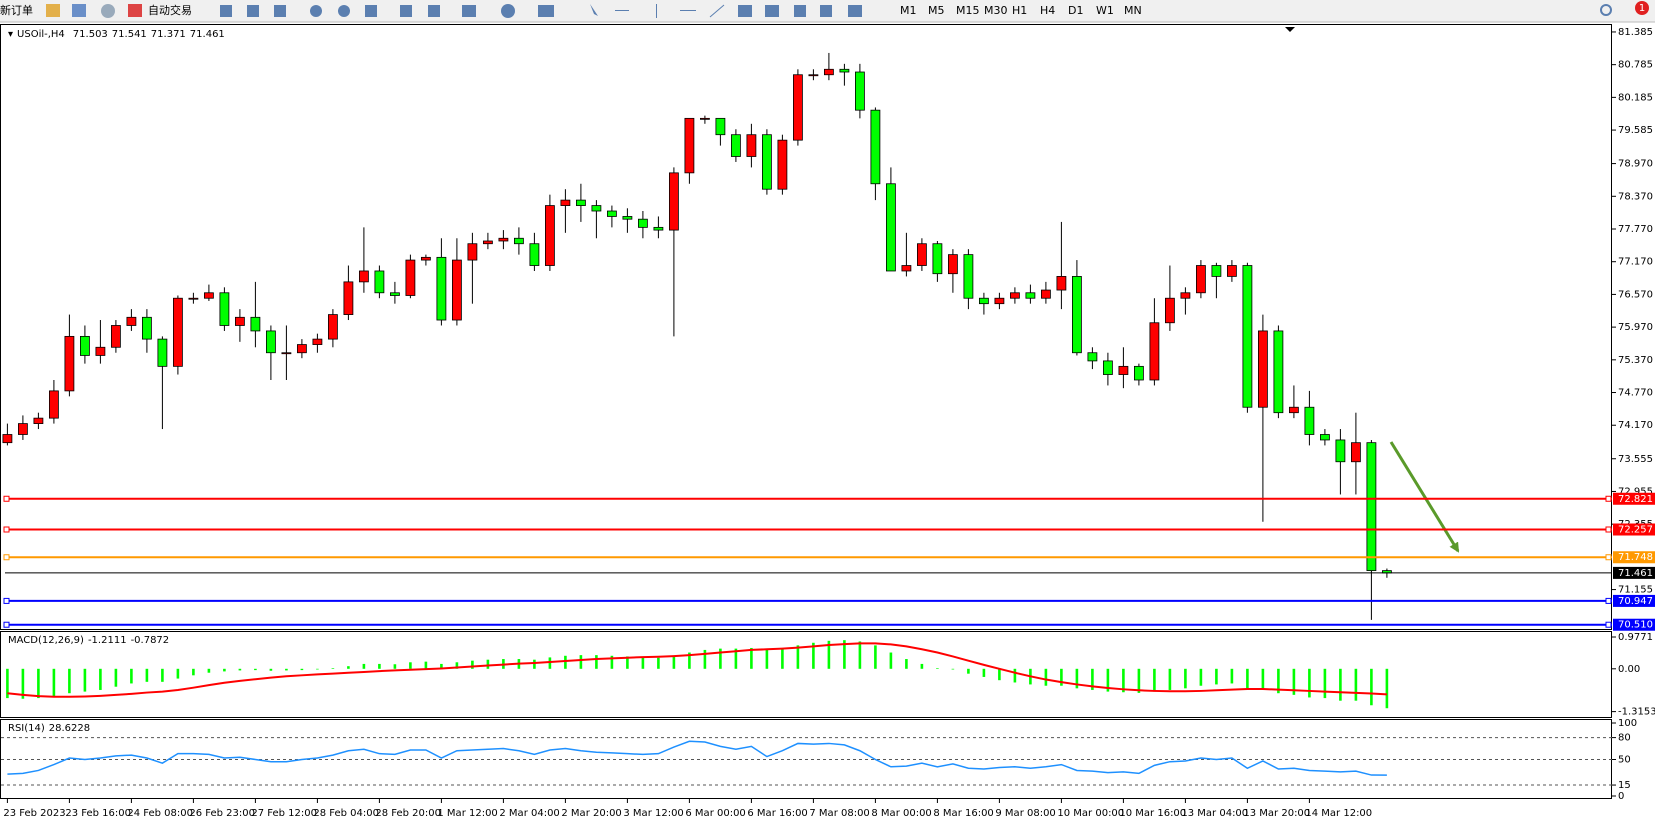  What do you see at coordinates (1635, 625) in the screenshot?
I see `level-label: 70.510` at bounding box center [1635, 625].